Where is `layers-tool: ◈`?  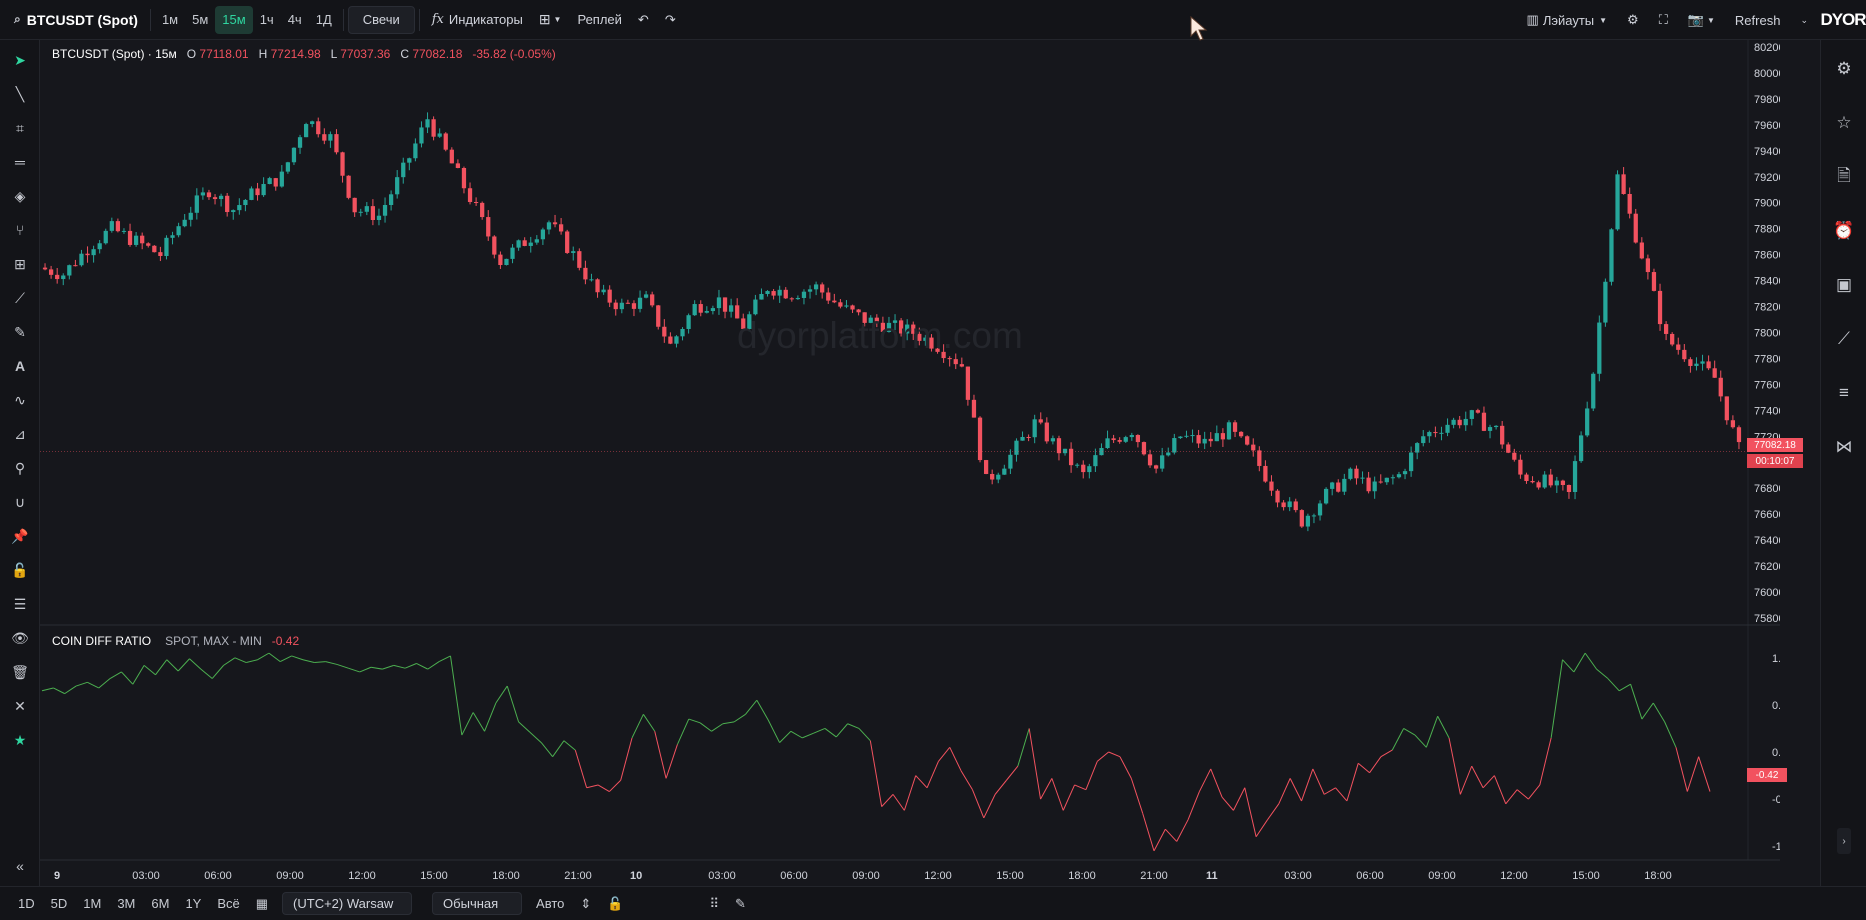 layers-tool: ◈ is located at coordinates (20, 196).